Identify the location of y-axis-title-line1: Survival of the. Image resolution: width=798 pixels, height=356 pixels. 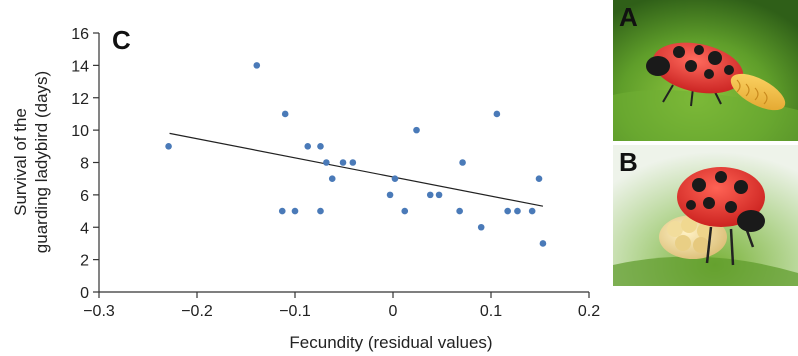
(20, 162).